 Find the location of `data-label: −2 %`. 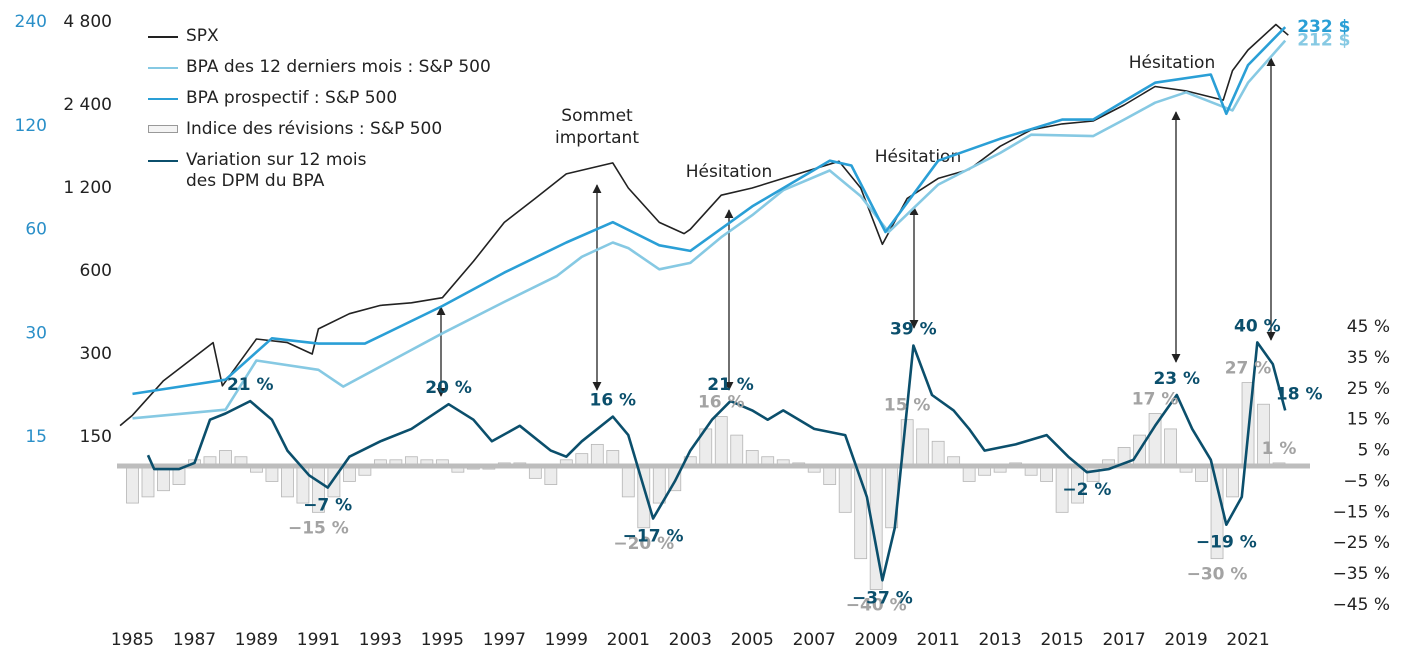

data-label: −2 % is located at coordinates (1086, 490).